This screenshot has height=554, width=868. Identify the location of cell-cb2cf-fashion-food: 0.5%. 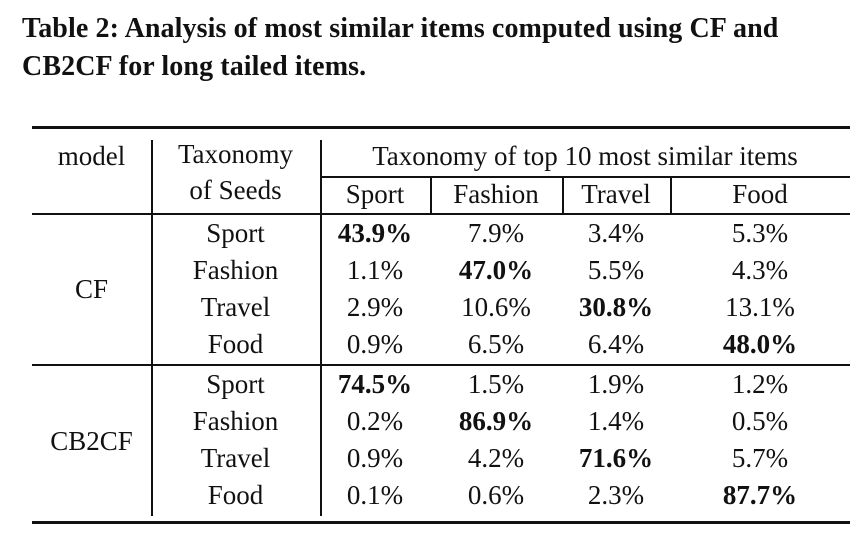
(760, 421).